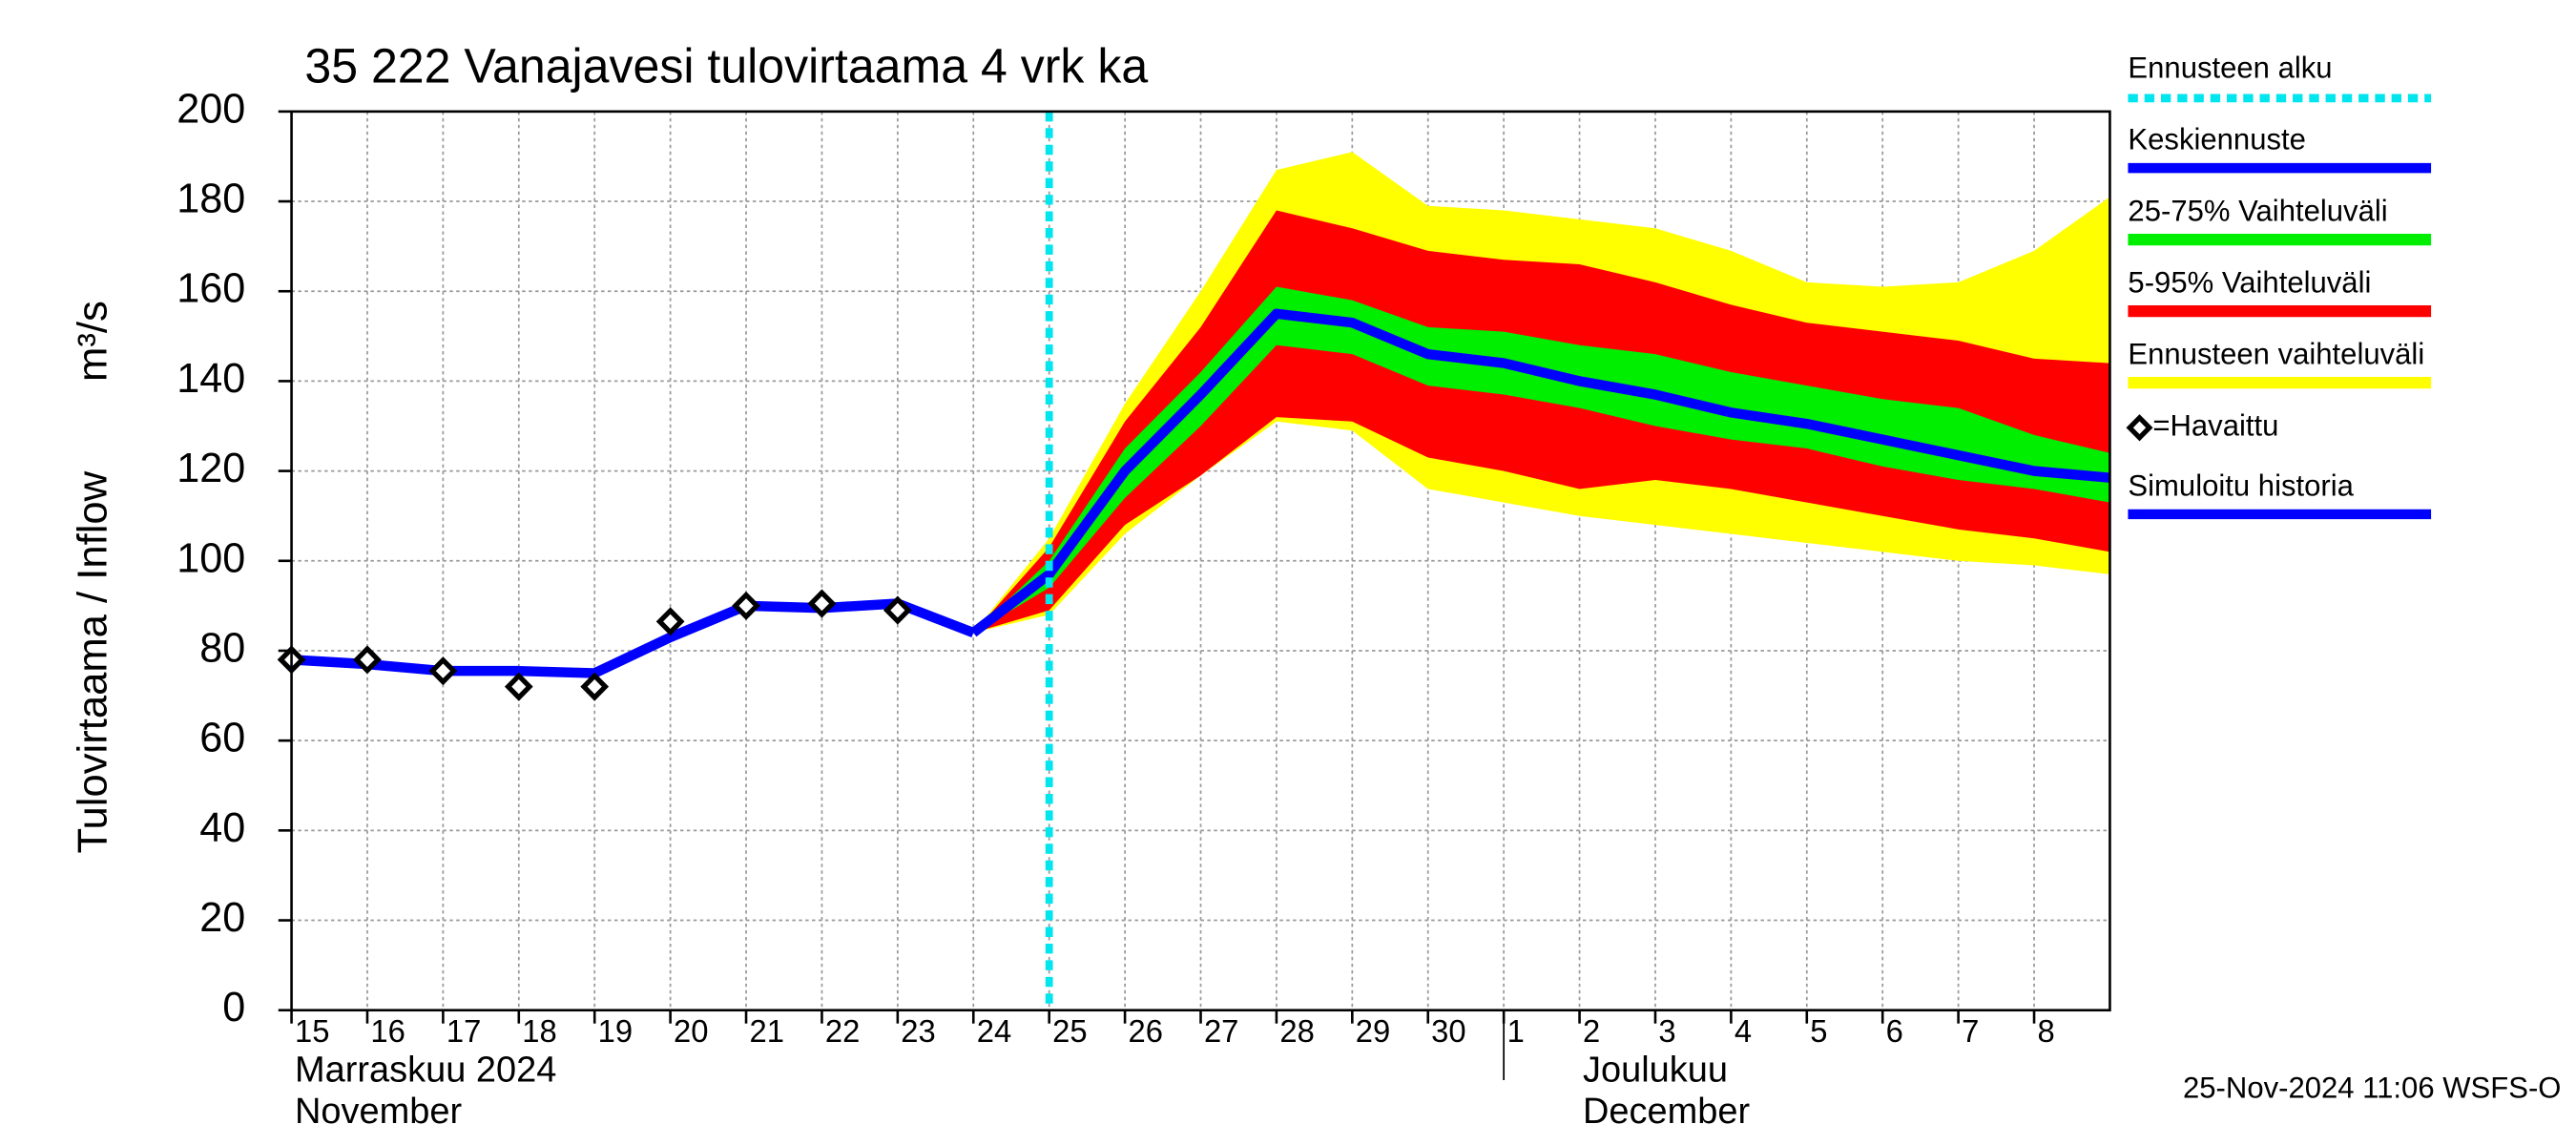  What do you see at coordinates (691, 1031) in the screenshot?
I see `x-tick-label: 20` at bounding box center [691, 1031].